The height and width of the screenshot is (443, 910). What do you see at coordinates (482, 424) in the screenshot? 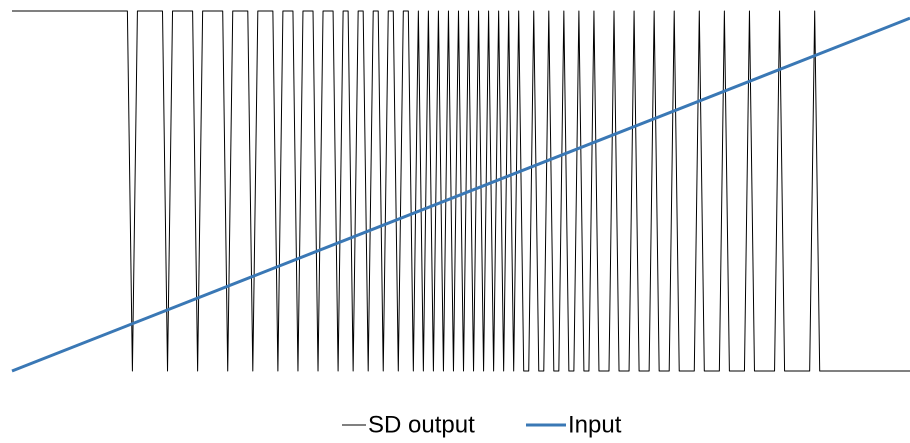
I see `legend: SD output Input` at bounding box center [482, 424].